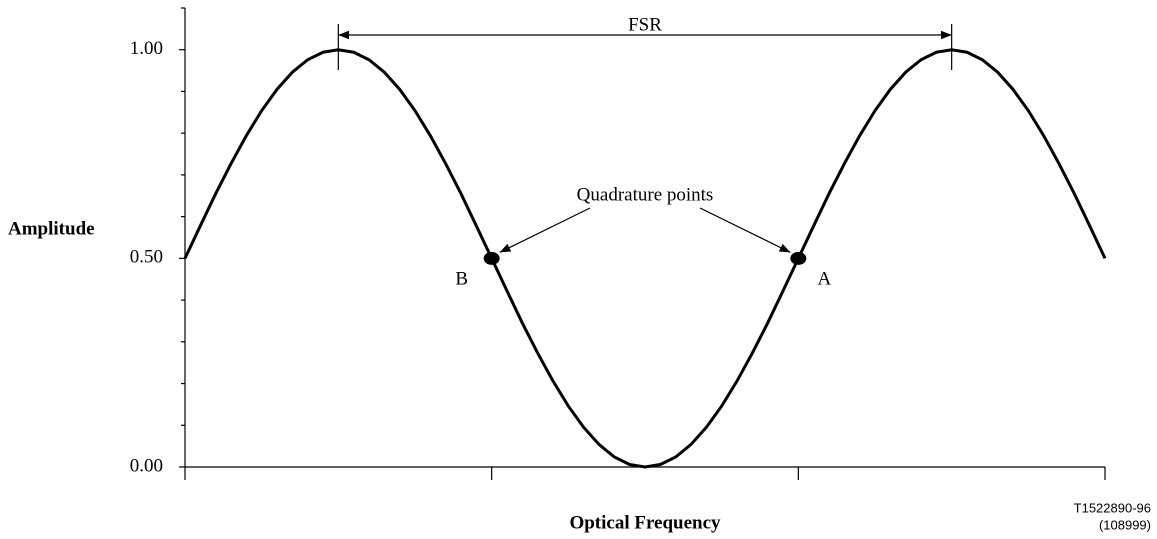  I want to click on x-axis-label: Optical Frequency, so click(645, 522).